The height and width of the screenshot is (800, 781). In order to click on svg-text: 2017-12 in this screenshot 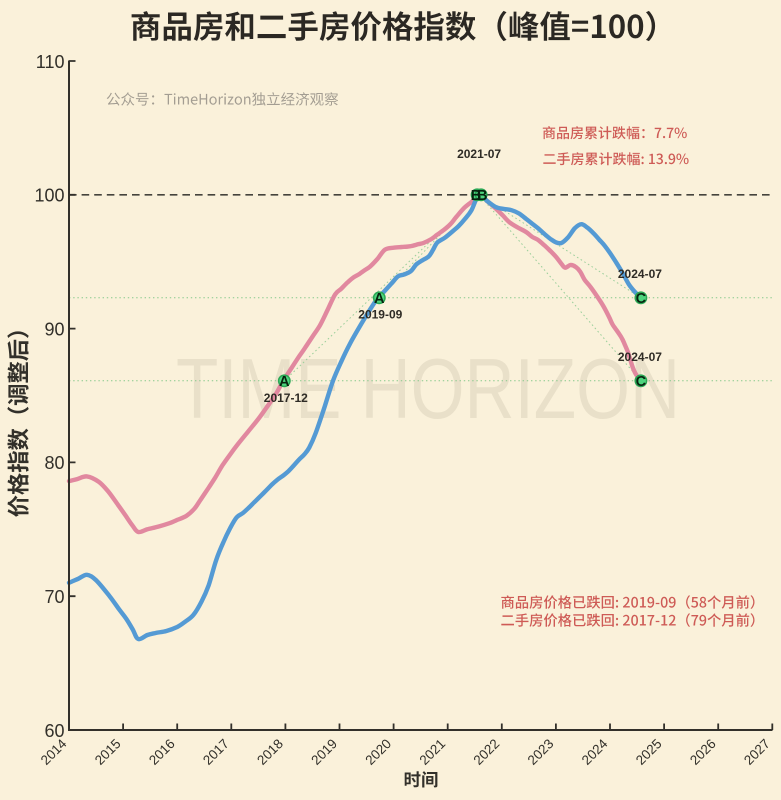, I will do `click(286, 398)`.